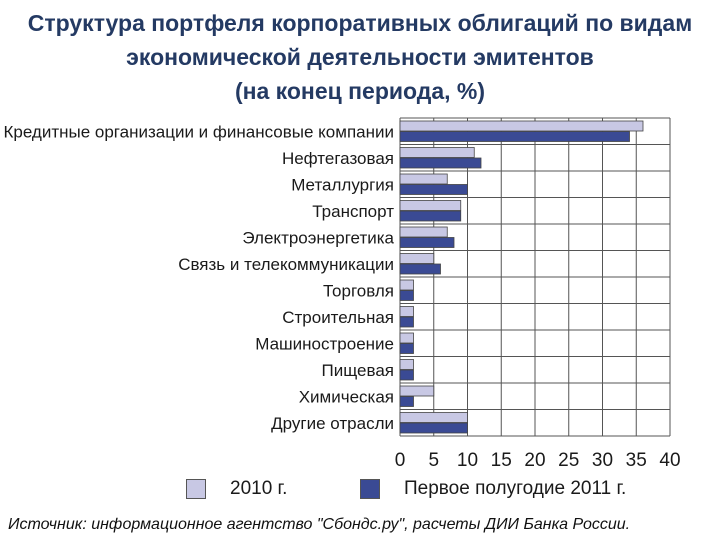 This screenshot has width=720, height=540. Describe the element at coordinates (467, 460) in the screenshot. I see `x-tick-label-2: 10` at that location.